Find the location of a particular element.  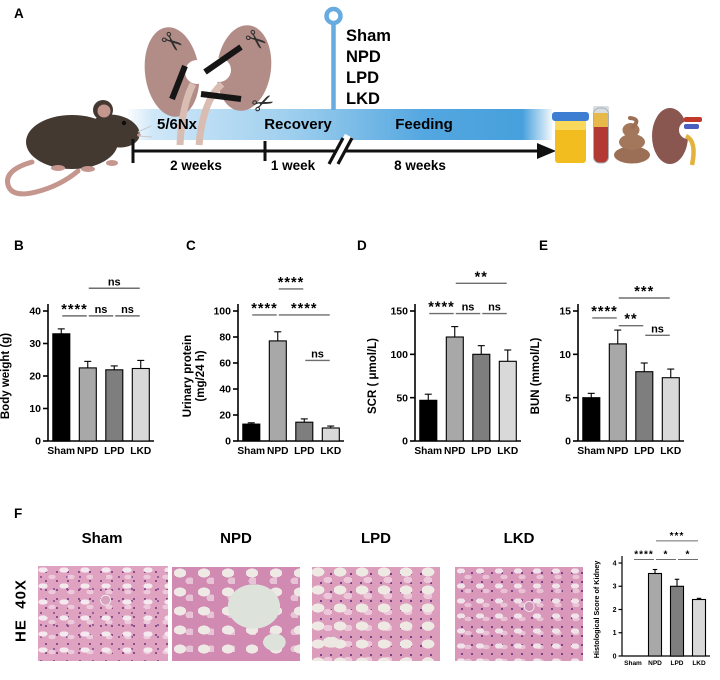

y-axis-title: Body weight (g) is located at coordinates (6, 376).